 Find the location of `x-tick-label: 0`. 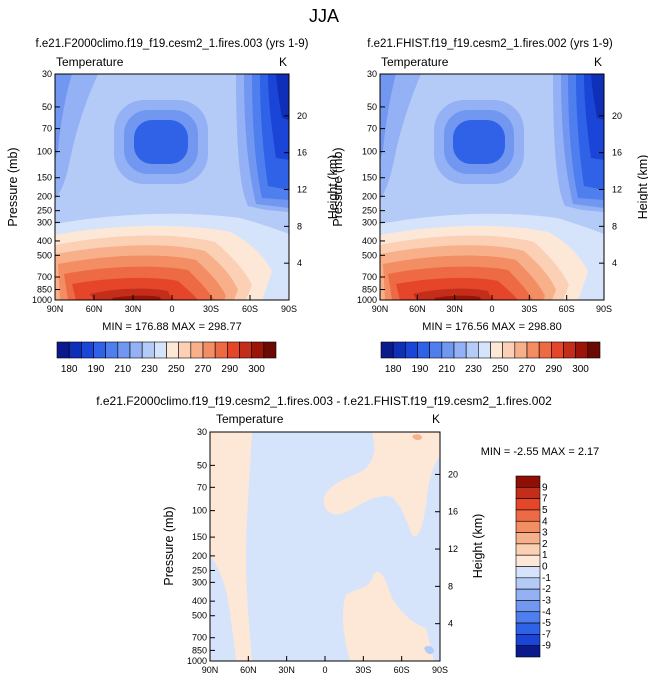

x-tick-label: 0 is located at coordinates (171, 309).